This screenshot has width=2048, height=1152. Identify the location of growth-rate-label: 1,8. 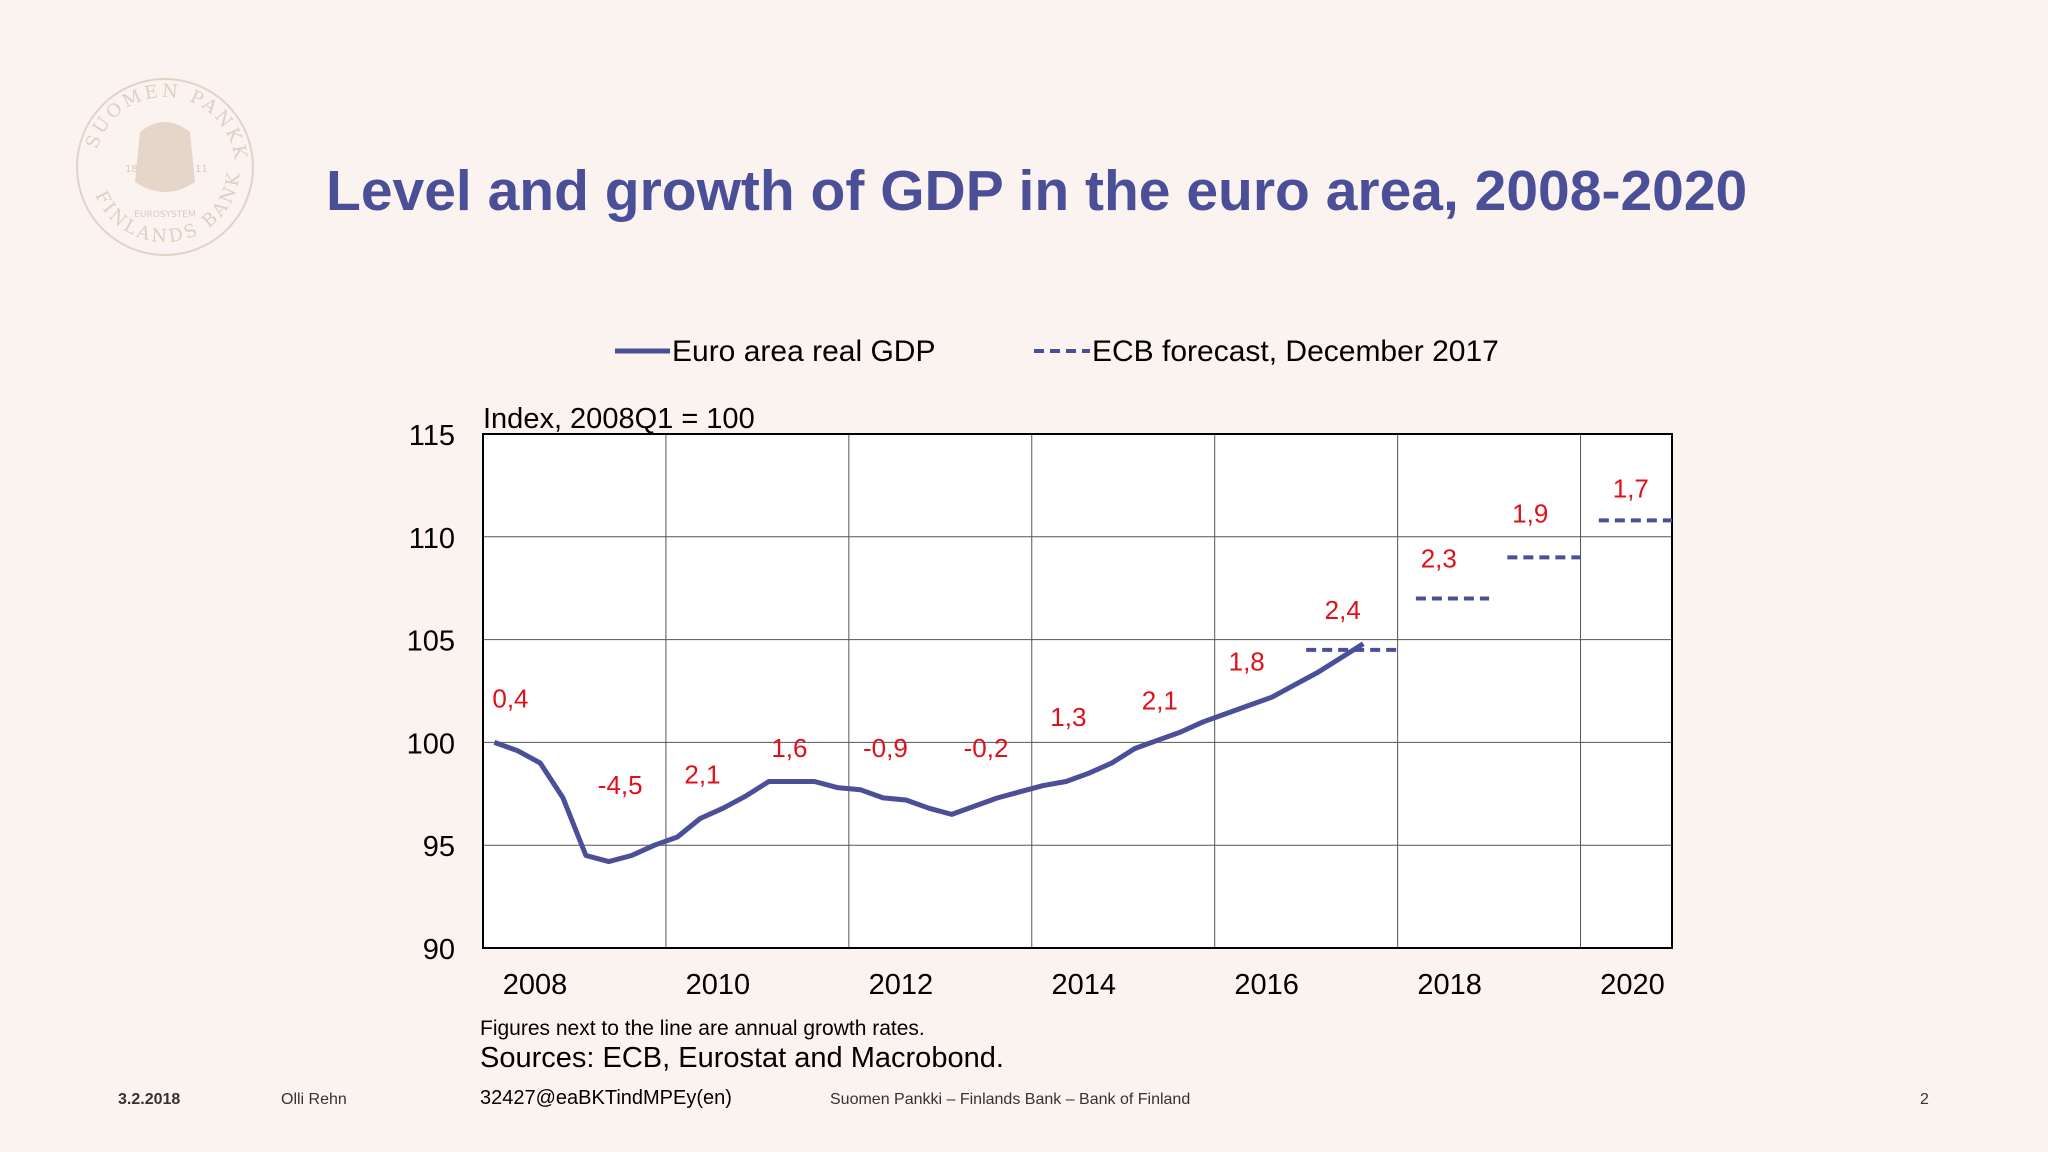
(1247, 661).